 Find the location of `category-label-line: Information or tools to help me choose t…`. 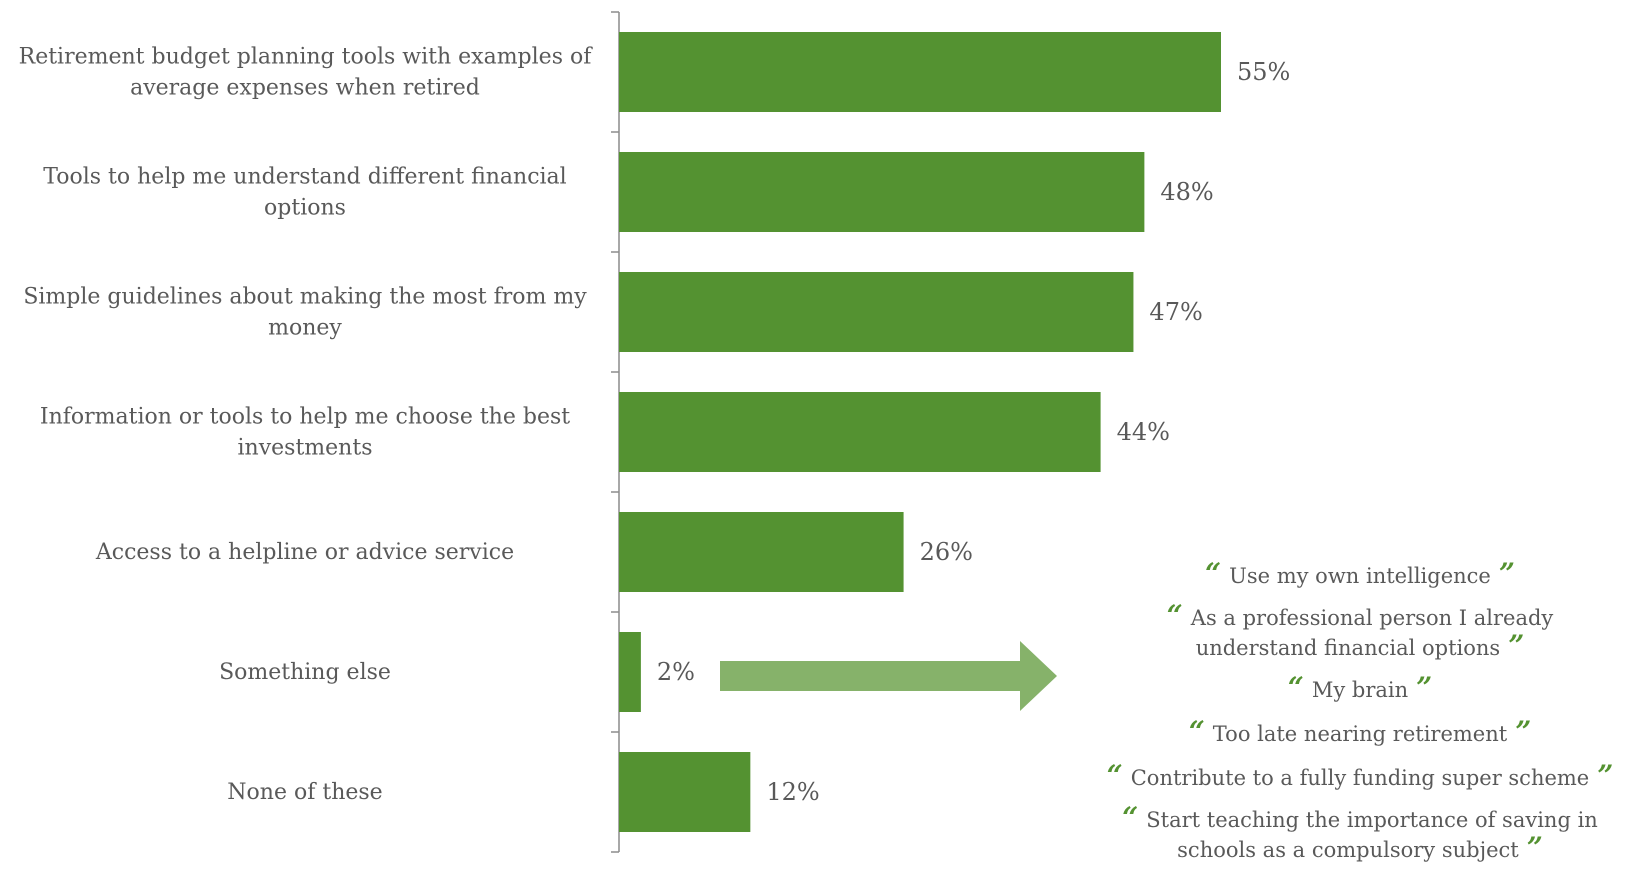

category-label-line: Information or tools to help me choose t… is located at coordinates (305, 417).